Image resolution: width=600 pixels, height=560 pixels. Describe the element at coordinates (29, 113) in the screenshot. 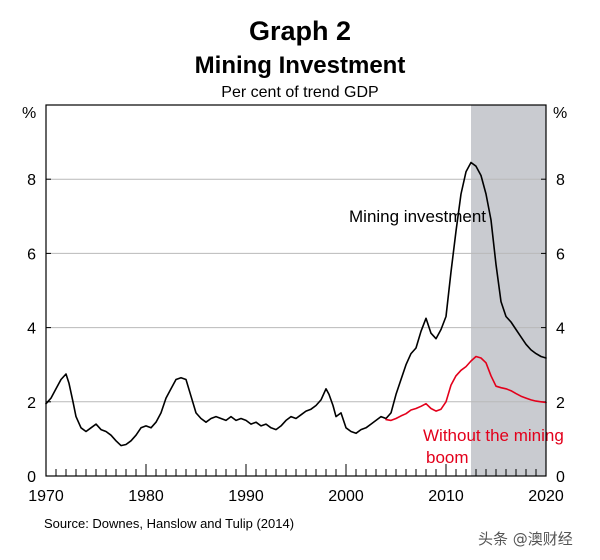

I see `y-axis-unit-left: %` at that location.